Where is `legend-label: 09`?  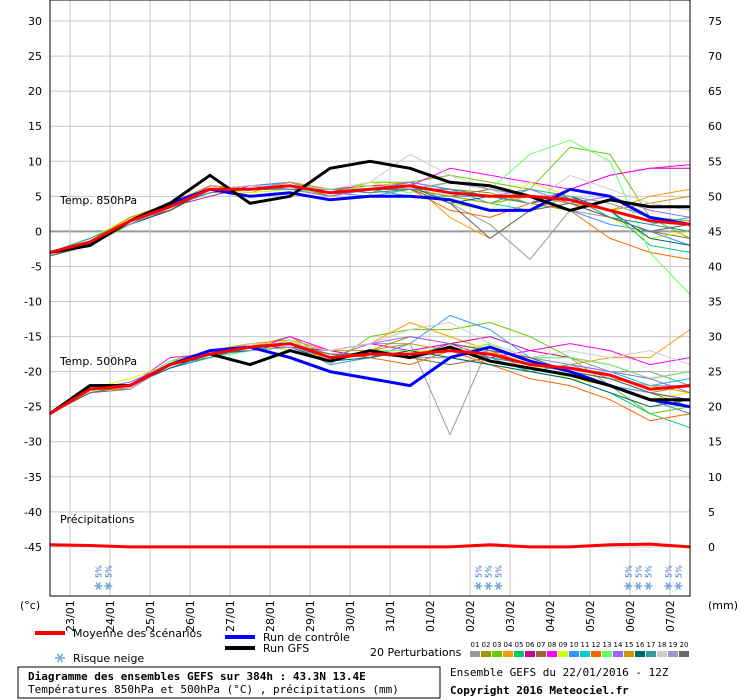
legend-label: 09 is located at coordinates (563, 645).